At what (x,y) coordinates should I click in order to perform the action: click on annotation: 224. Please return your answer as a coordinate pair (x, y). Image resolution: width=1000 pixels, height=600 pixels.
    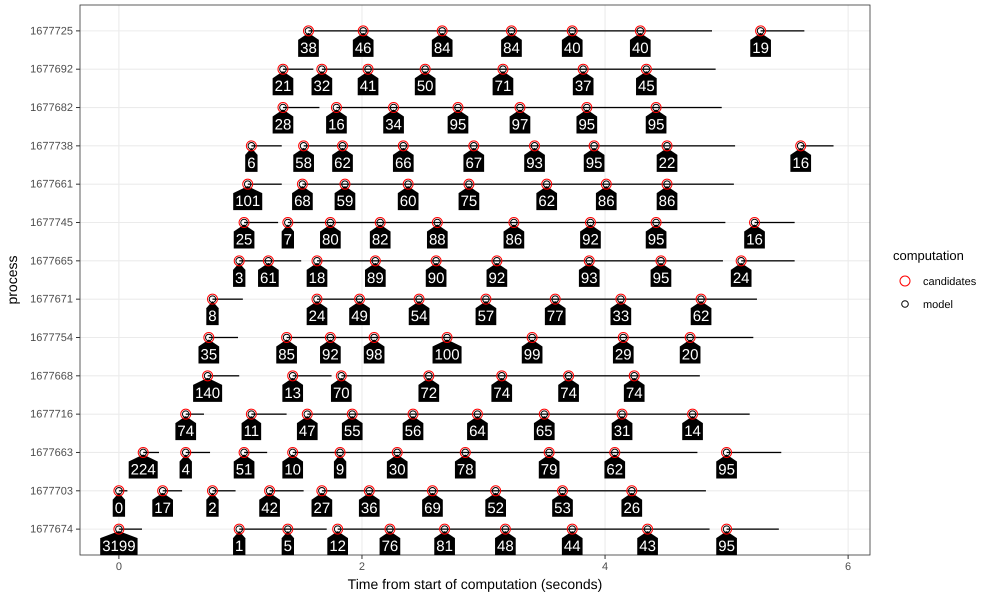
    Looking at the image, I should click on (143, 469).